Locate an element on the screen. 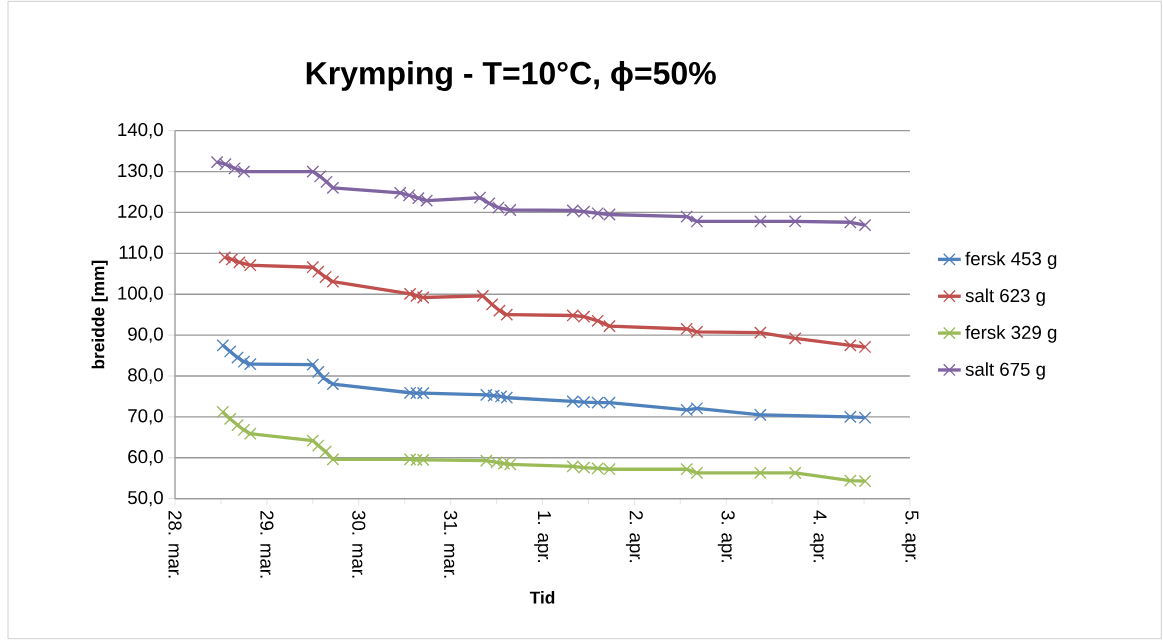  y-tick-label: 90,0 is located at coordinates (145, 335).